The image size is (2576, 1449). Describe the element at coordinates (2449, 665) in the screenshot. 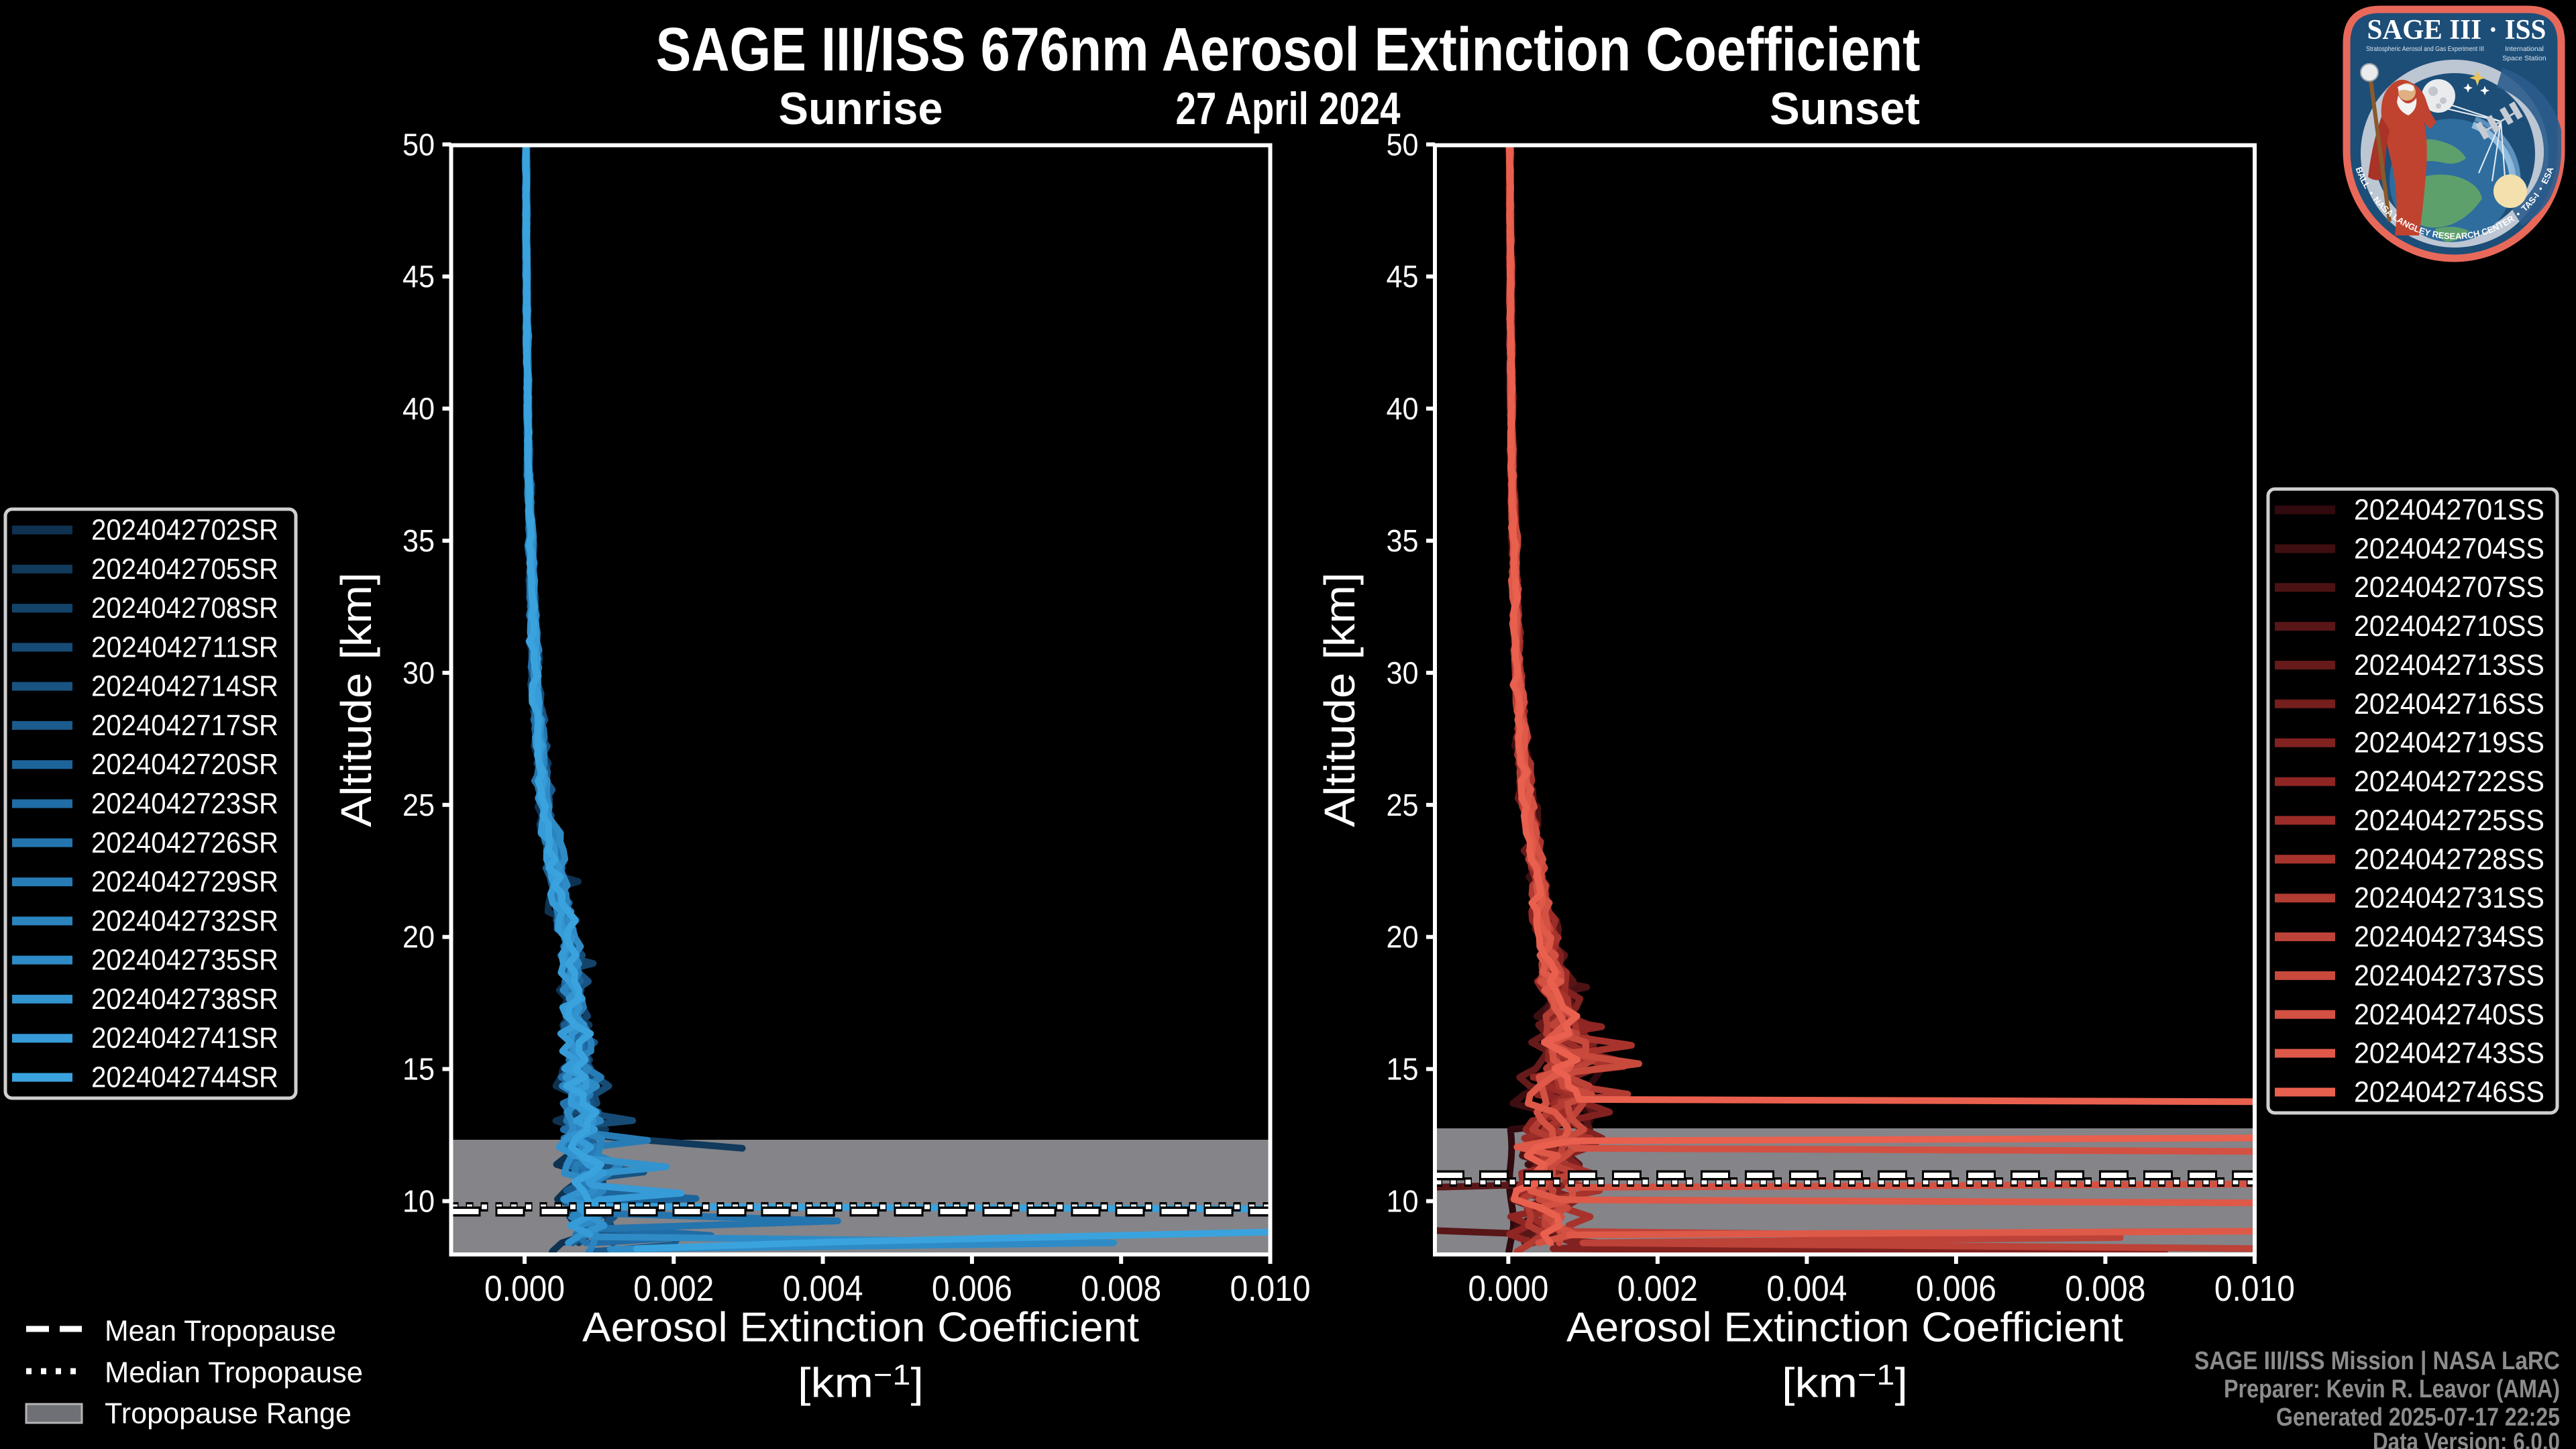

I see `svg-text: 2024042713SS` at that location.